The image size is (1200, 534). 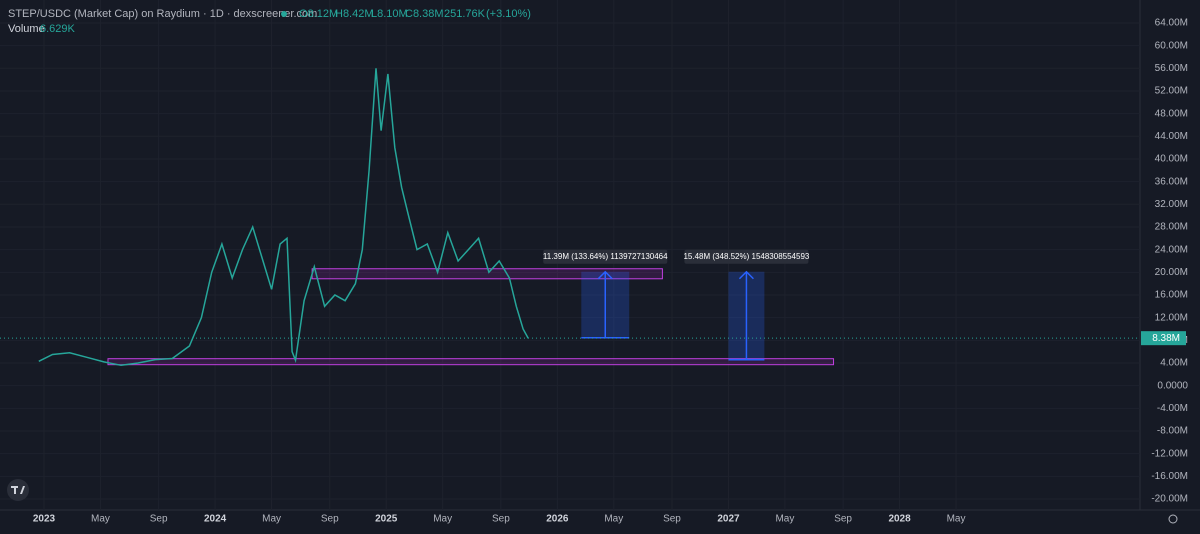 What do you see at coordinates (1171, 136) in the screenshot?
I see `y-tick-label: 44.00M` at bounding box center [1171, 136].